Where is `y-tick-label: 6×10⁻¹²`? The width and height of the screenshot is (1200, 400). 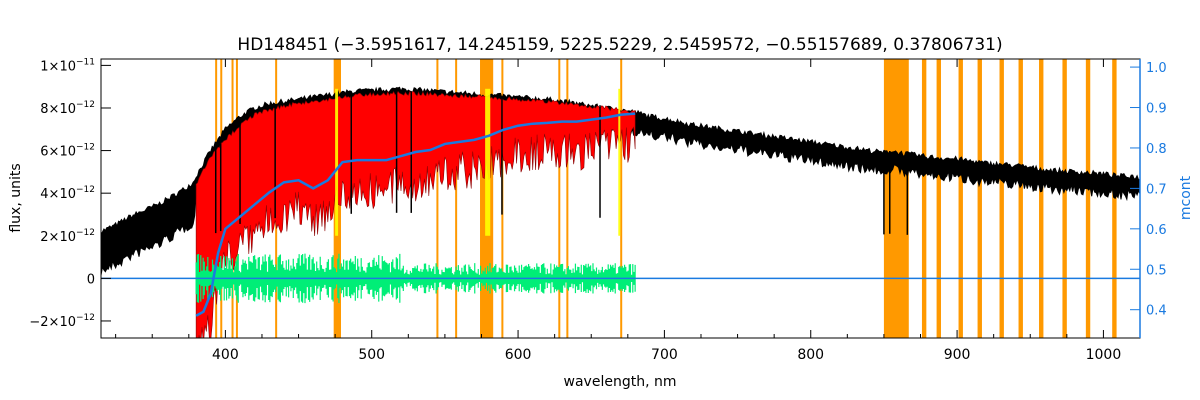 y-tick-label: 6×10⁻¹² is located at coordinates (67, 151).